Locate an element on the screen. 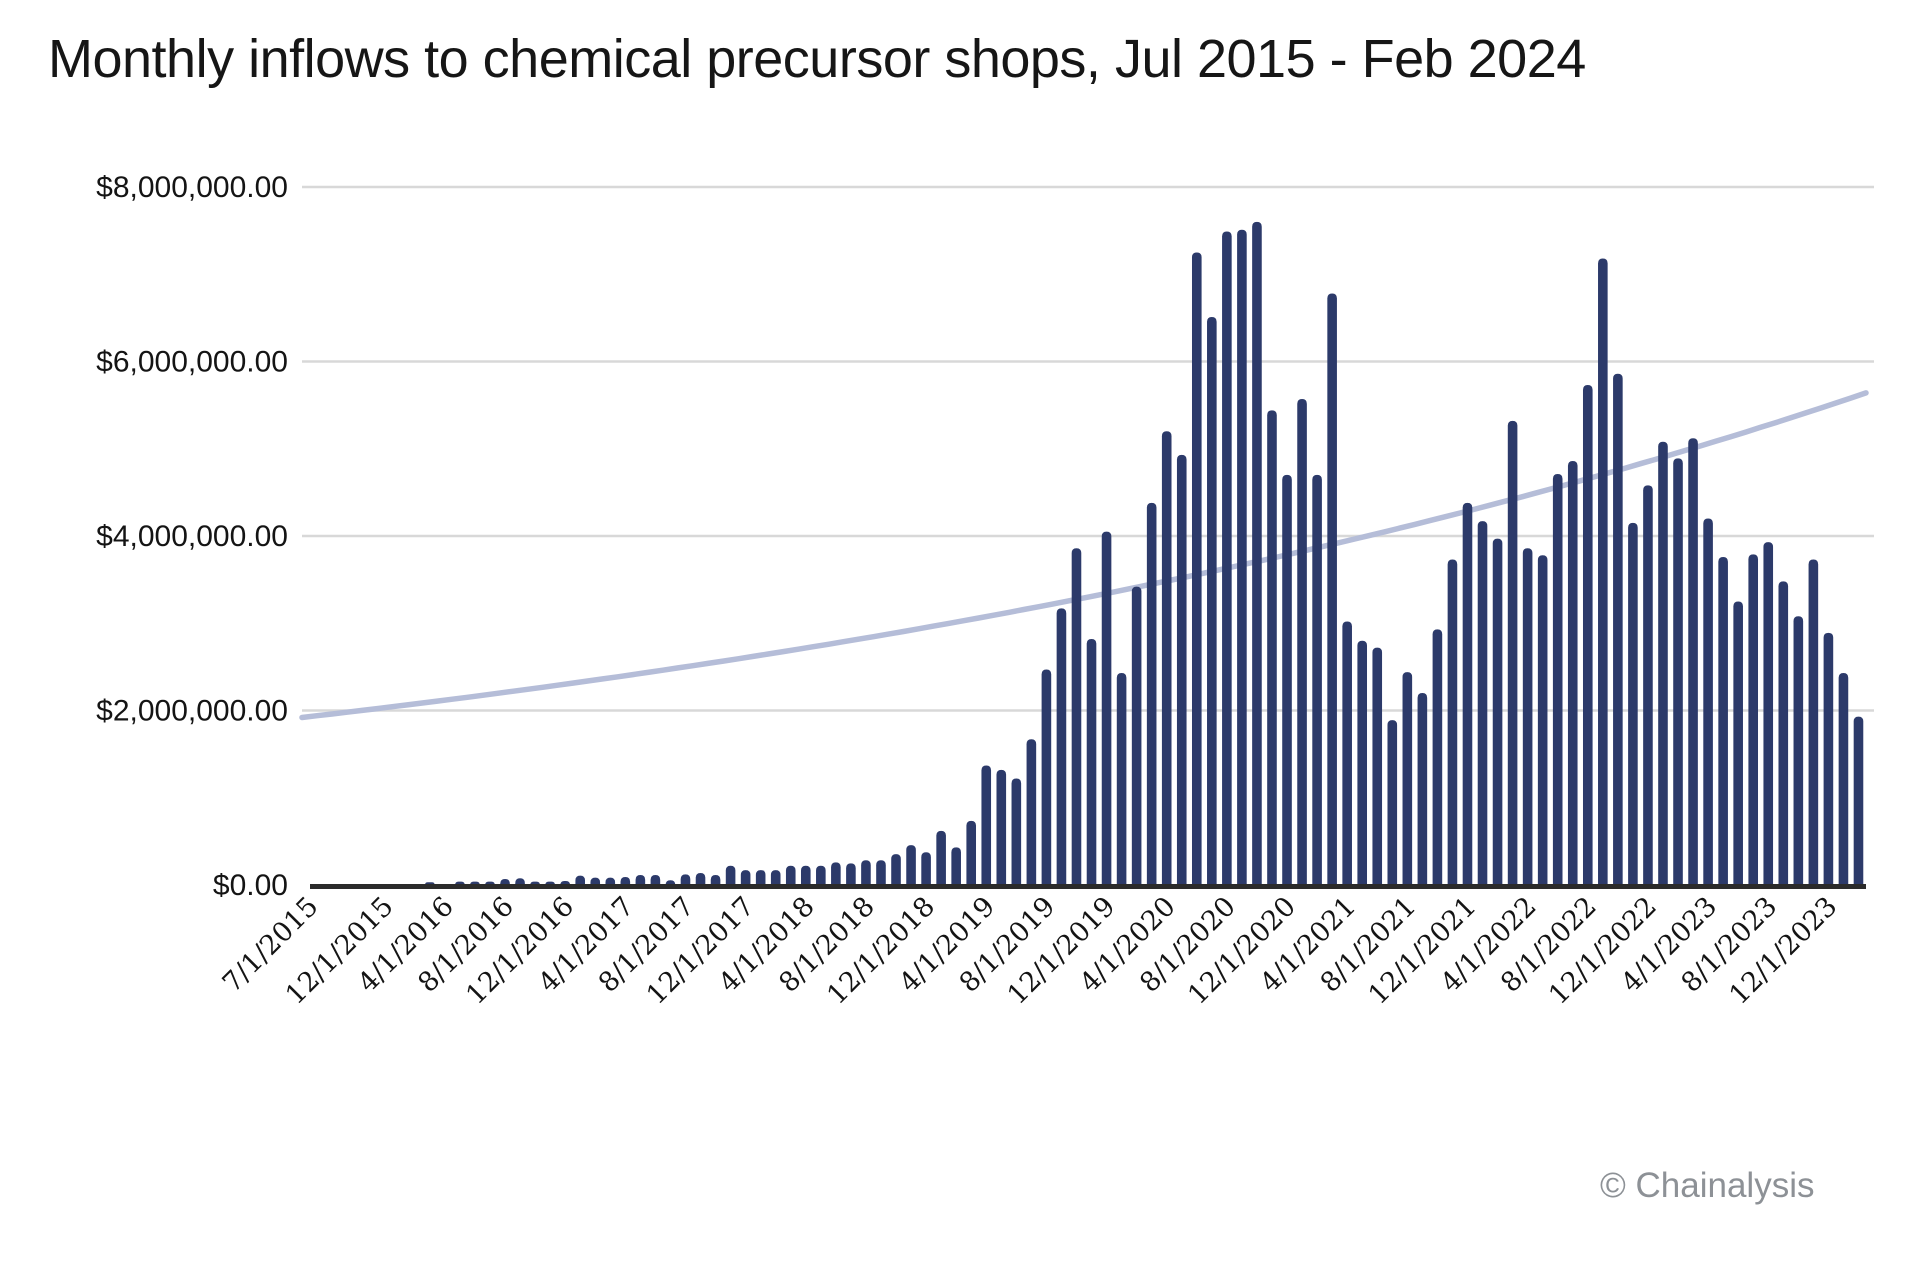 This screenshot has height=1281, width=1920. bar-5/1/2021 is located at coordinates (1362, 762).